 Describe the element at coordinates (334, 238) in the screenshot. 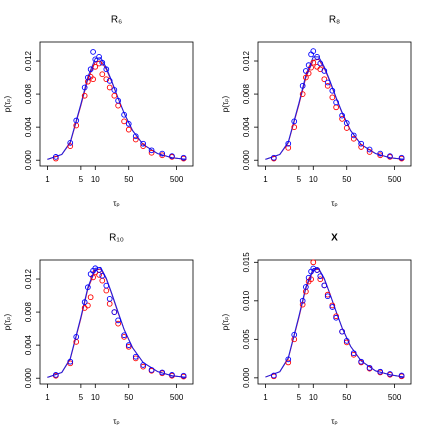

I see `panel-title: X` at that location.